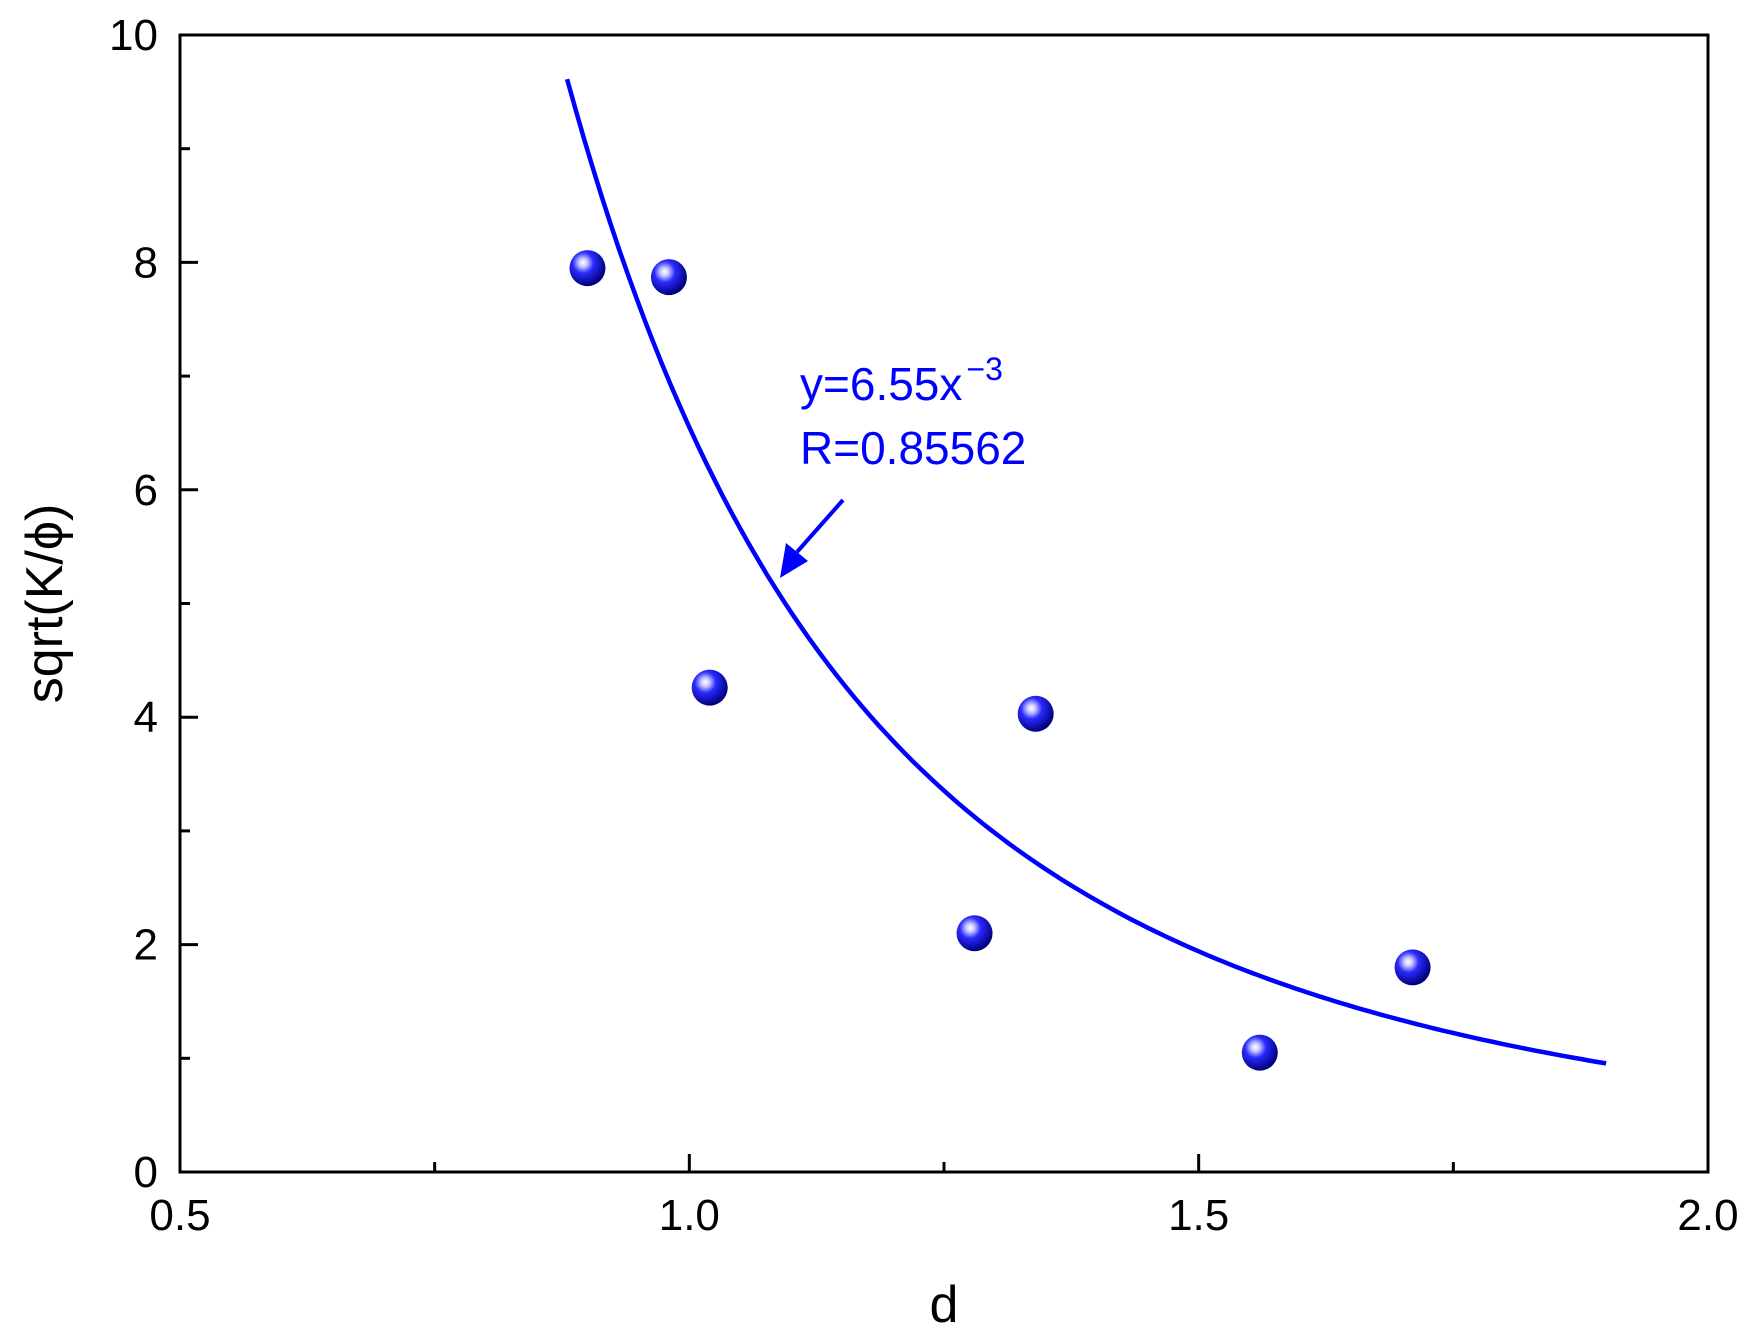 Image resolution: width=1752 pixels, height=1344 pixels. Describe the element at coordinates (820, 526) in the screenshot. I see `annotation-arrow-line` at that location.